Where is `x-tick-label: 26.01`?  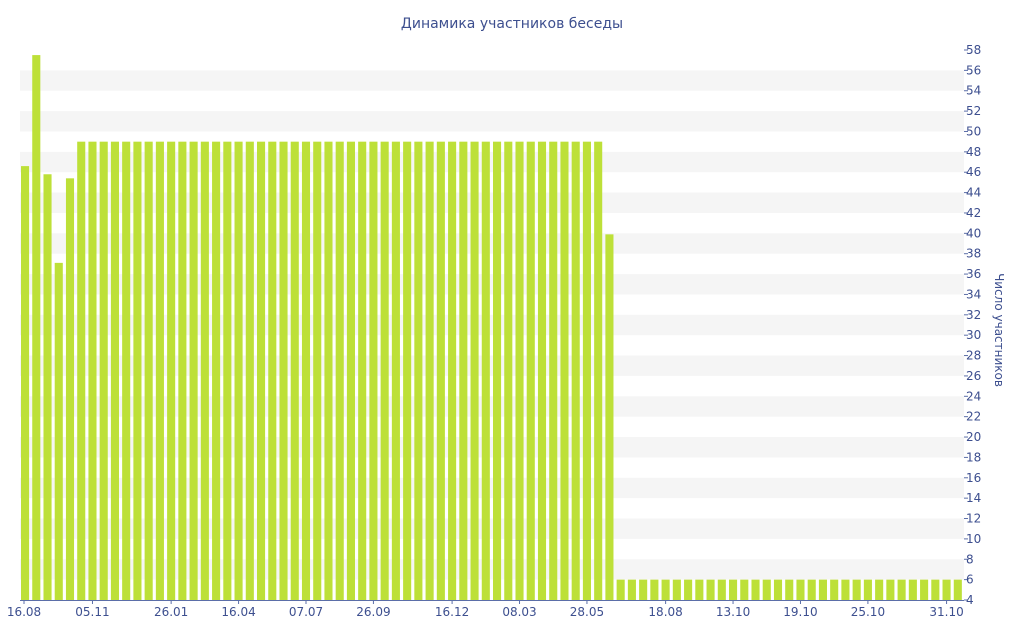
x-tick-label: 26.01 is located at coordinates (171, 612).